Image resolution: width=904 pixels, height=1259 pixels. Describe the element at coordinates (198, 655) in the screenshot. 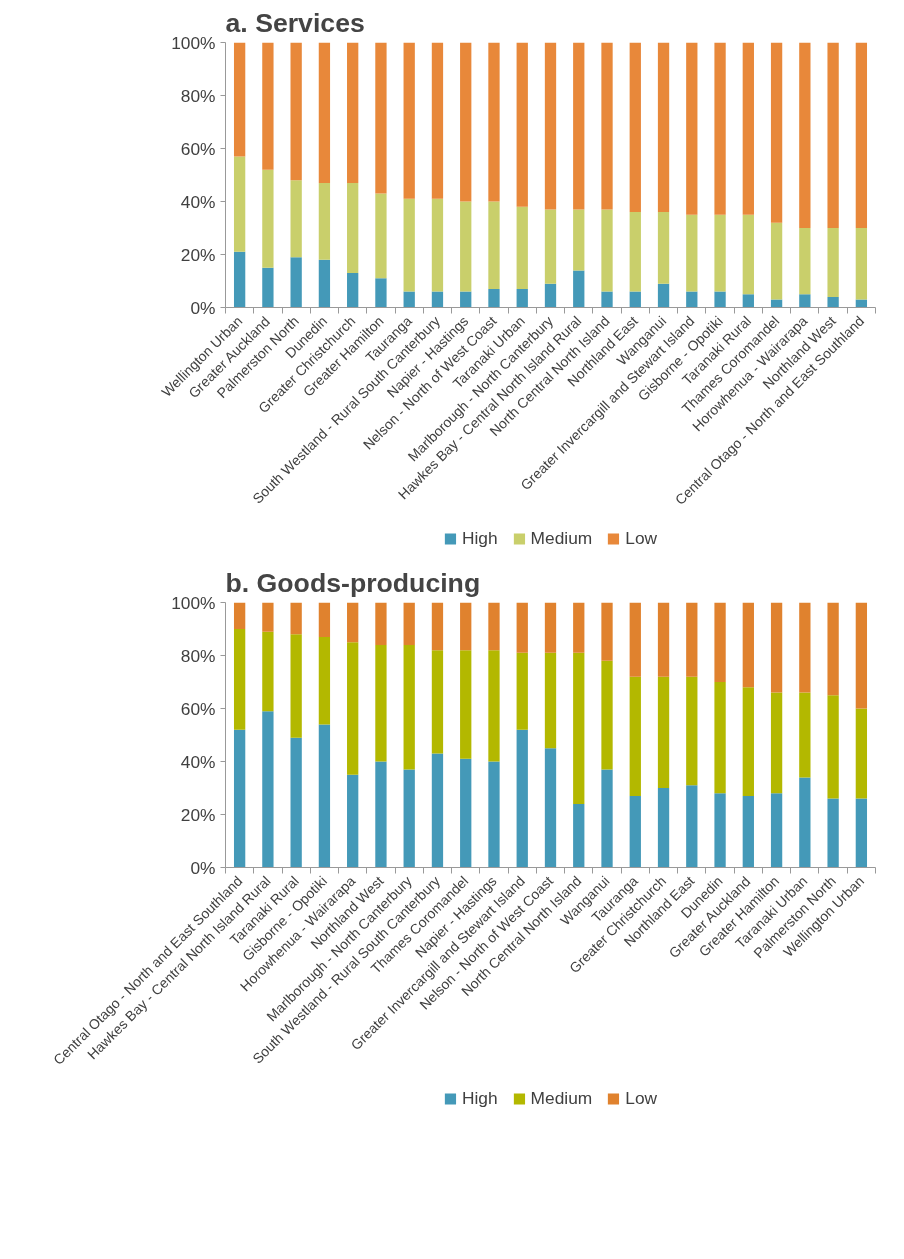

I see `y-tick-label: 80%` at that location.